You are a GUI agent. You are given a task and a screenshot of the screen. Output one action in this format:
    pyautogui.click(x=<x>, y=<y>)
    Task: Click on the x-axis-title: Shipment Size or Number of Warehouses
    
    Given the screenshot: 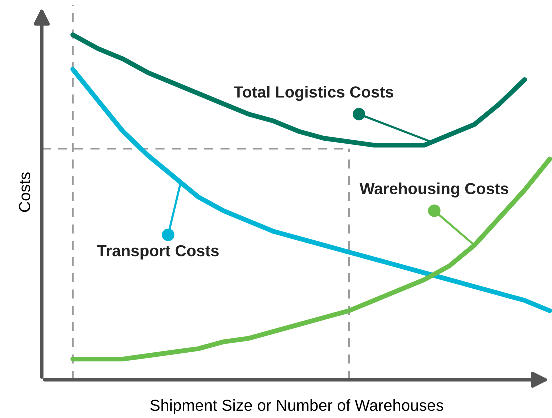 What is the action you would take?
    pyautogui.click(x=297, y=406)
    